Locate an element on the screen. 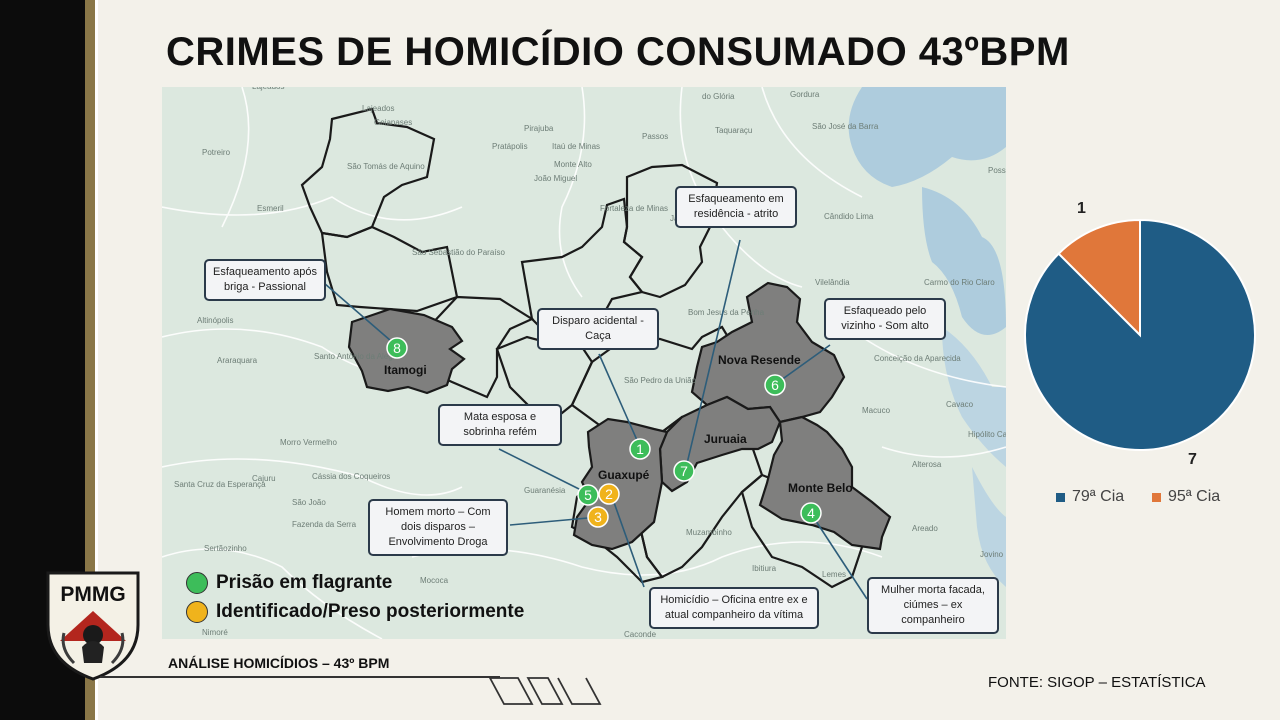  legend-yellow-dot-icon is located at coordinates (197, 612).